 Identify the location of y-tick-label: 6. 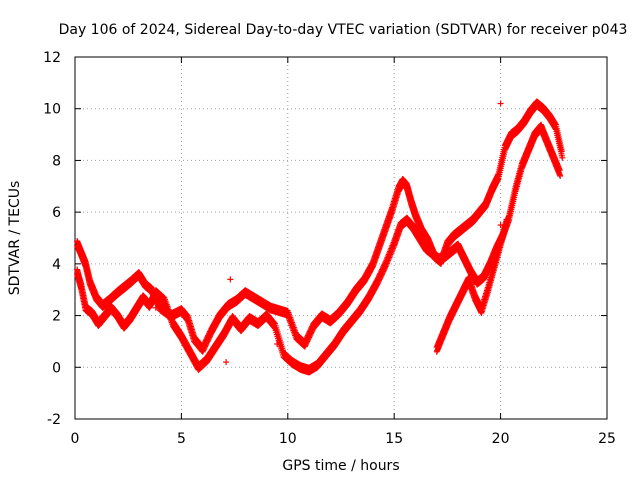
(56, 213).